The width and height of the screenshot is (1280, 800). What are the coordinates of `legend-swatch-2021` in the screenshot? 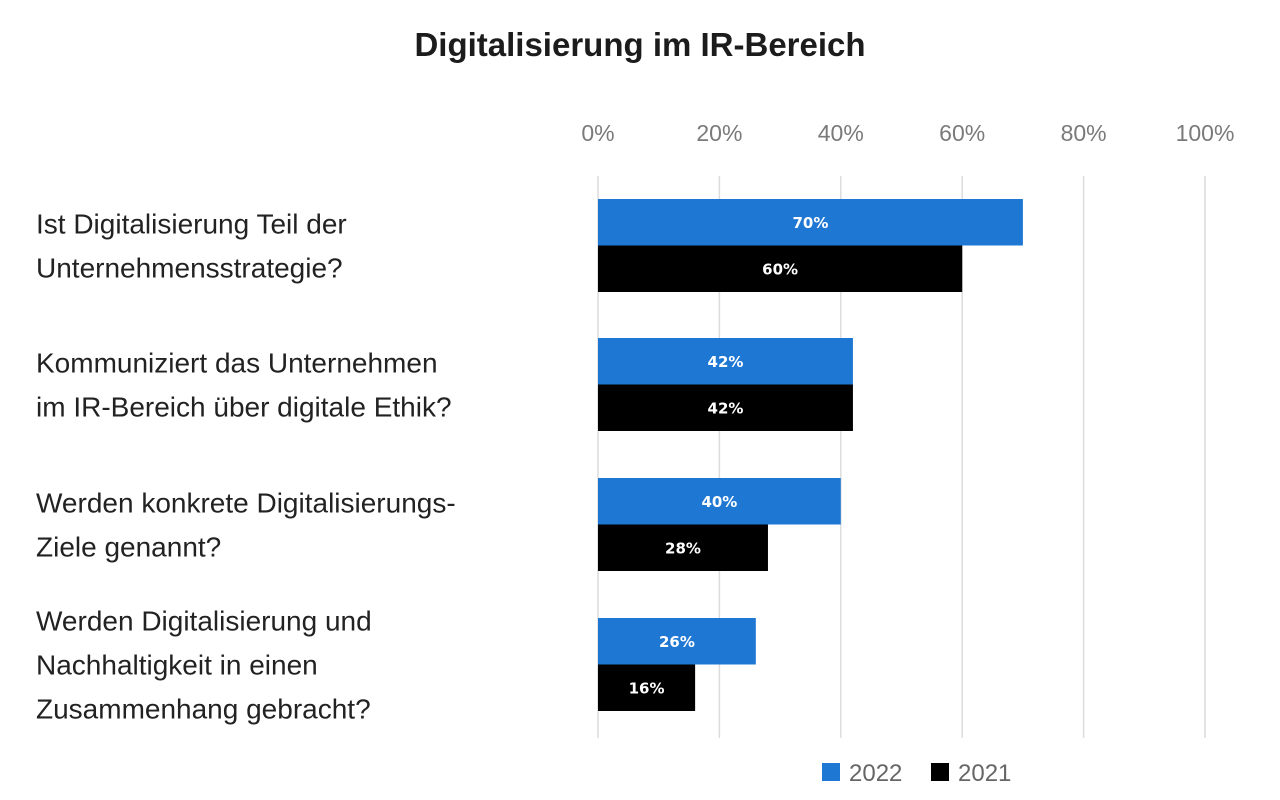 It's located at (940, 772).